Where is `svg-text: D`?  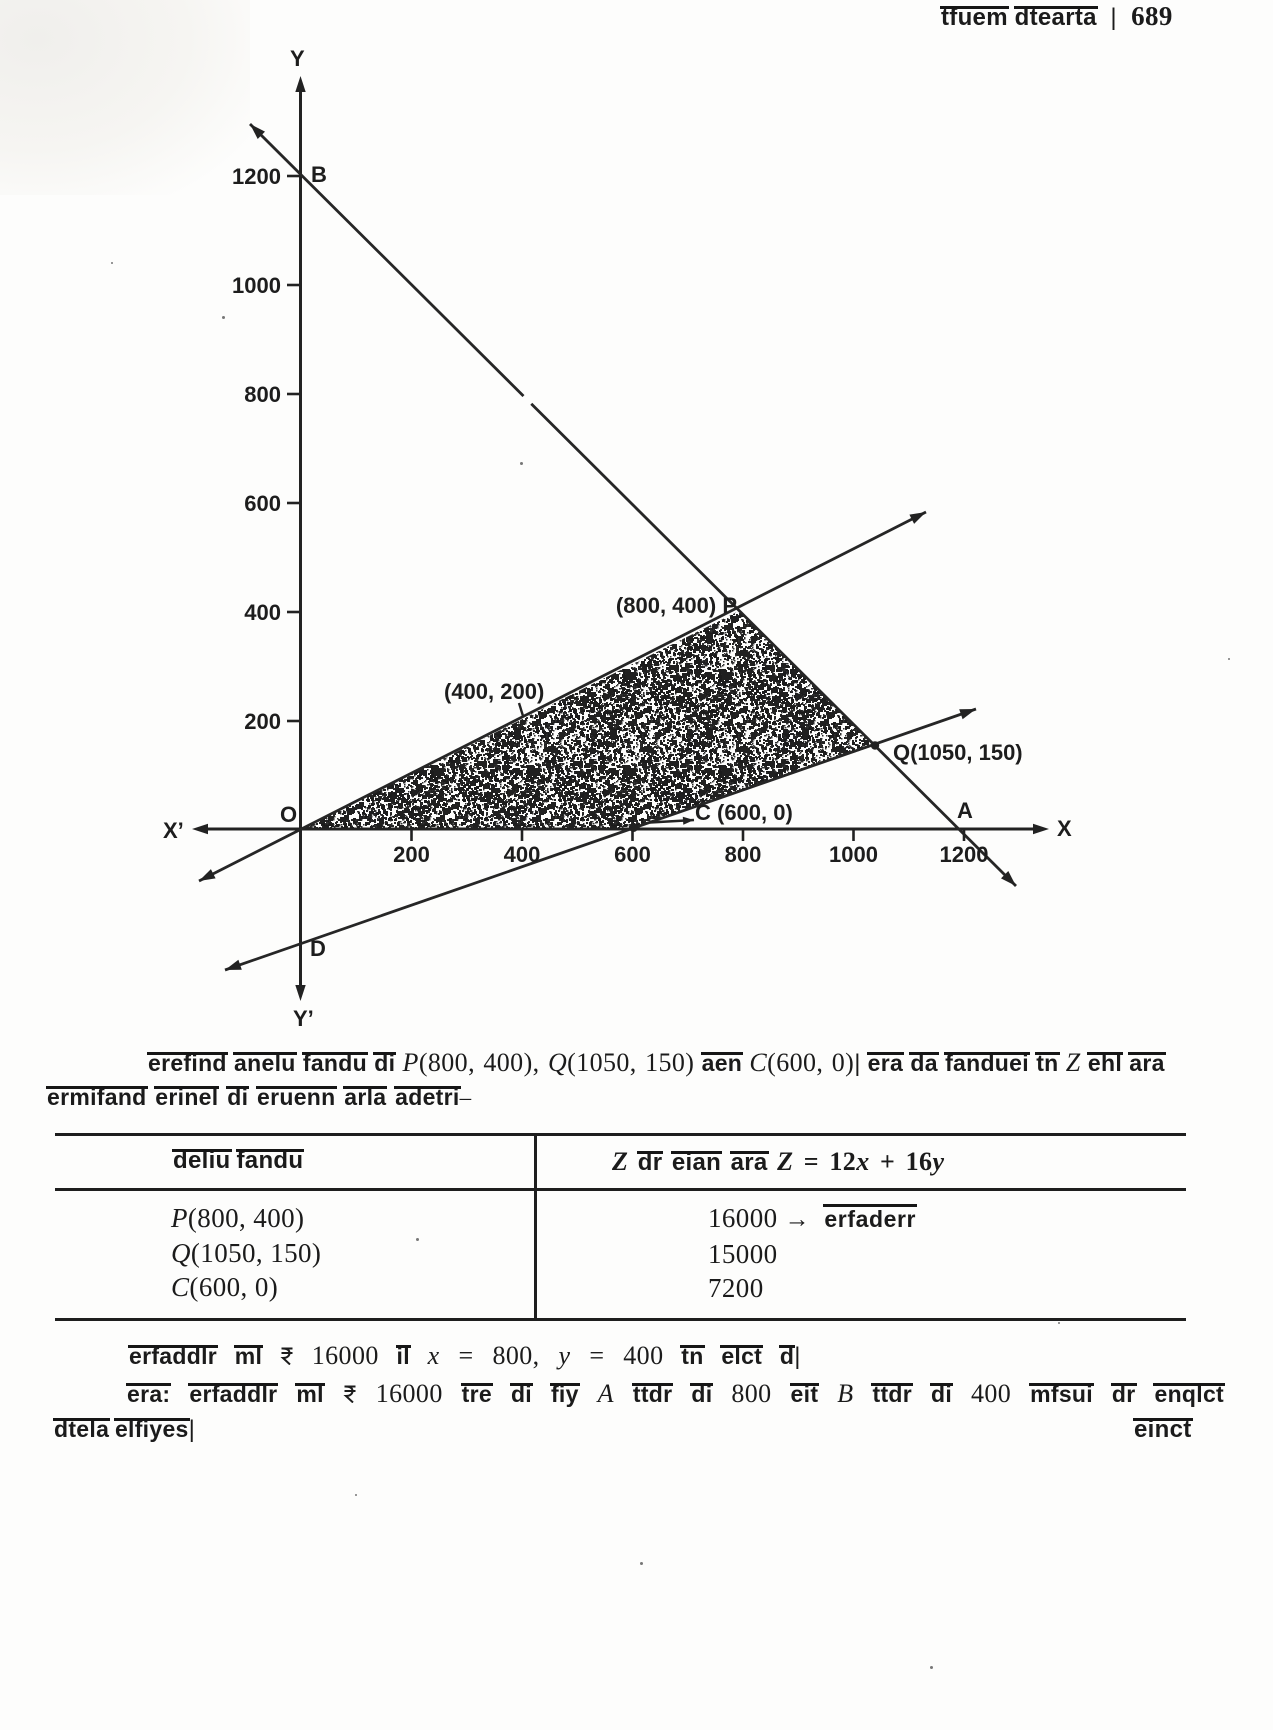 svg-text: D is located at coordinates (318, 948).